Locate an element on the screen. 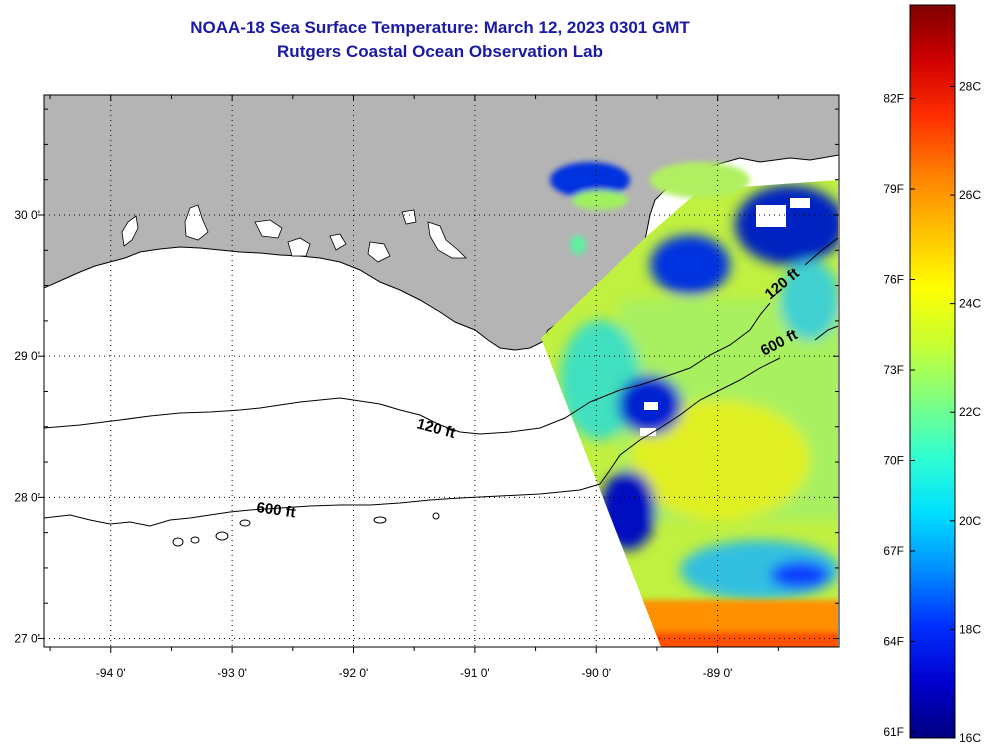  patch-lake-small is located at coordinates (578, 245).